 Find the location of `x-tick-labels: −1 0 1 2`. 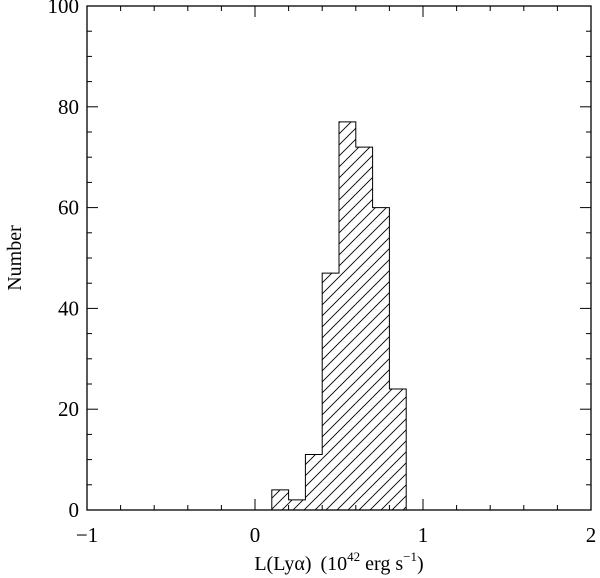

x-tick-labels: −1 0 1 2 is located at coordinates (336, 535).